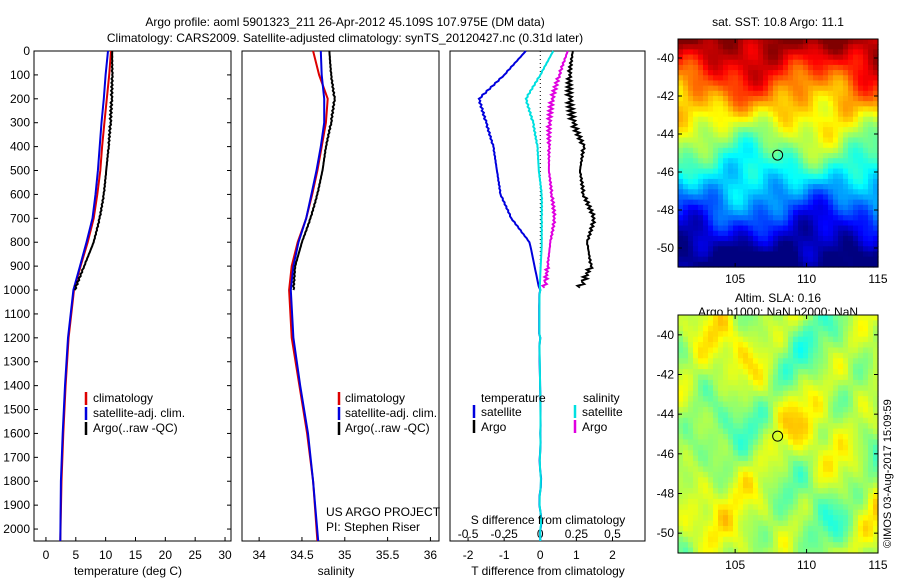 The image size is (900, 580). I want to click on y-tick-label: 1900, so click(16, 505).